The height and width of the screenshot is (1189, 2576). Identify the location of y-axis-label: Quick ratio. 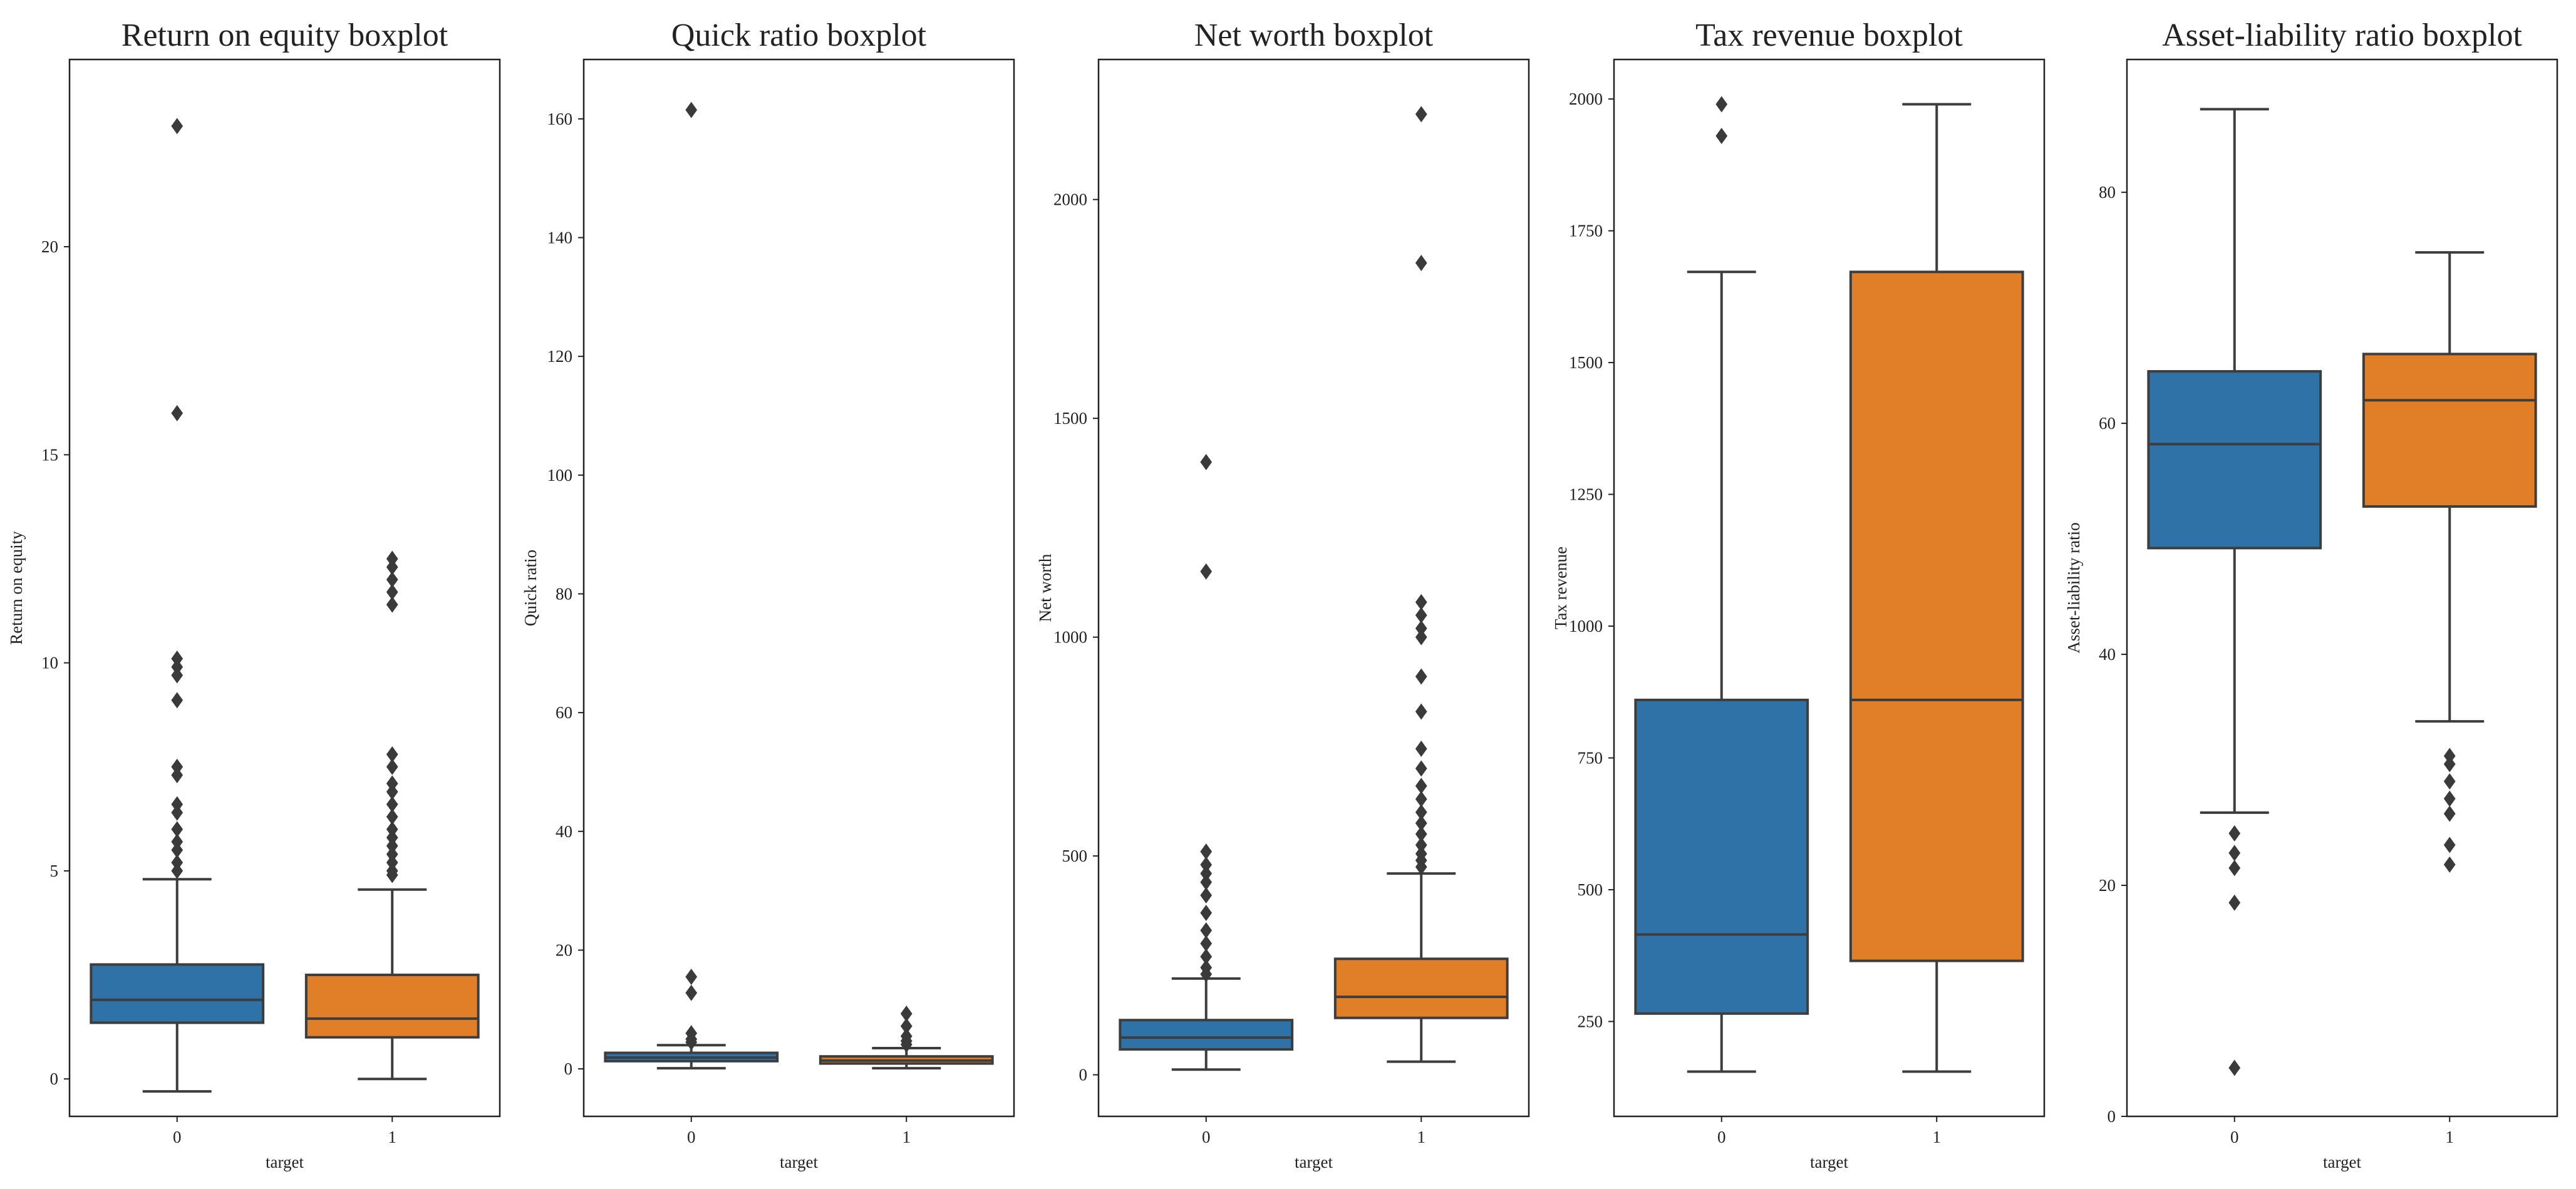
(530, 588).